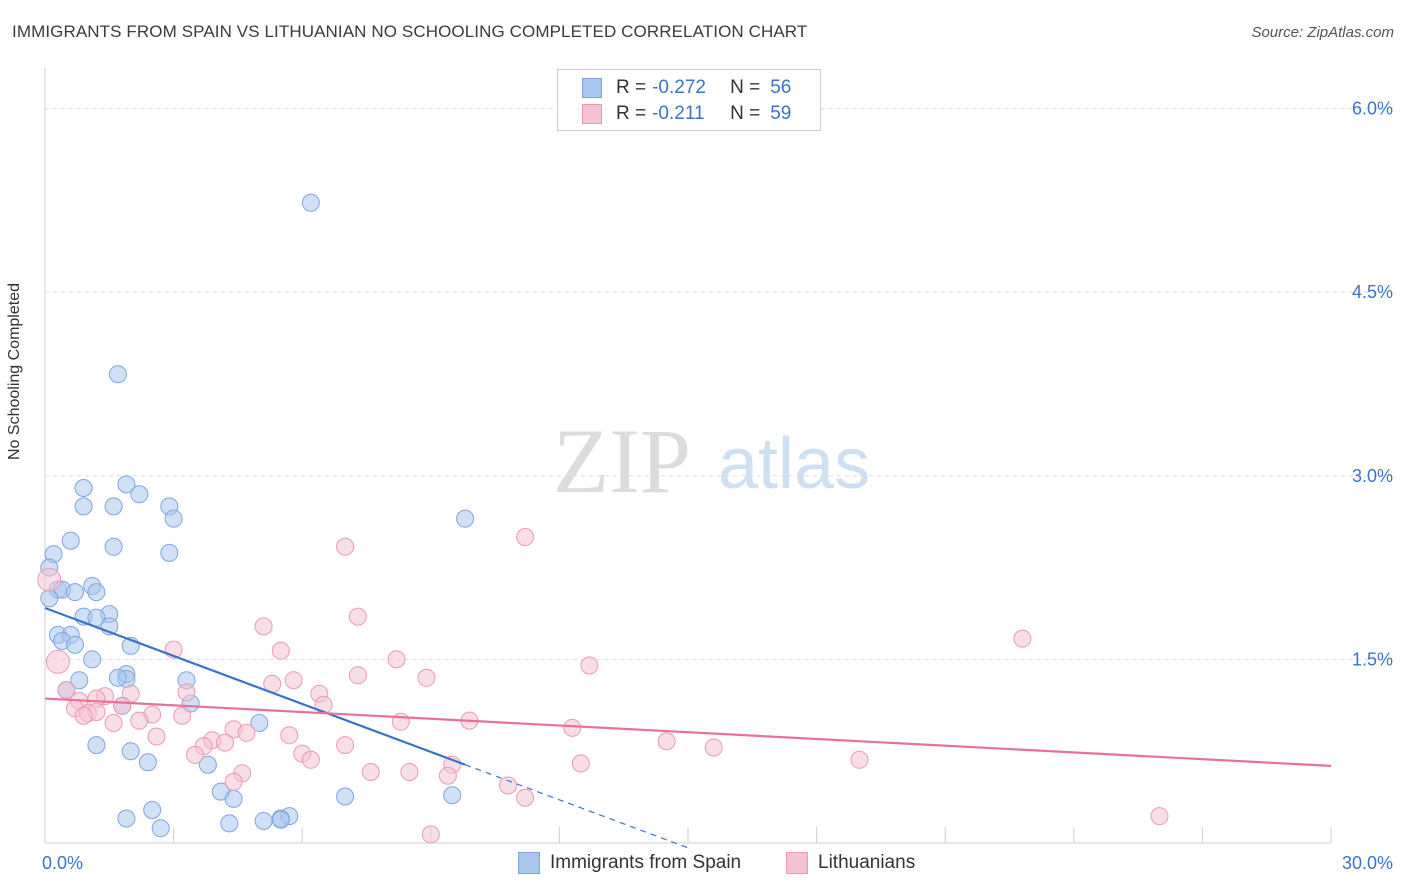  What do you see at coordinates (14, 371) in the screenshot?
I see `y-axis-title: No Schooling Completed` at bounding box center [14, 371].